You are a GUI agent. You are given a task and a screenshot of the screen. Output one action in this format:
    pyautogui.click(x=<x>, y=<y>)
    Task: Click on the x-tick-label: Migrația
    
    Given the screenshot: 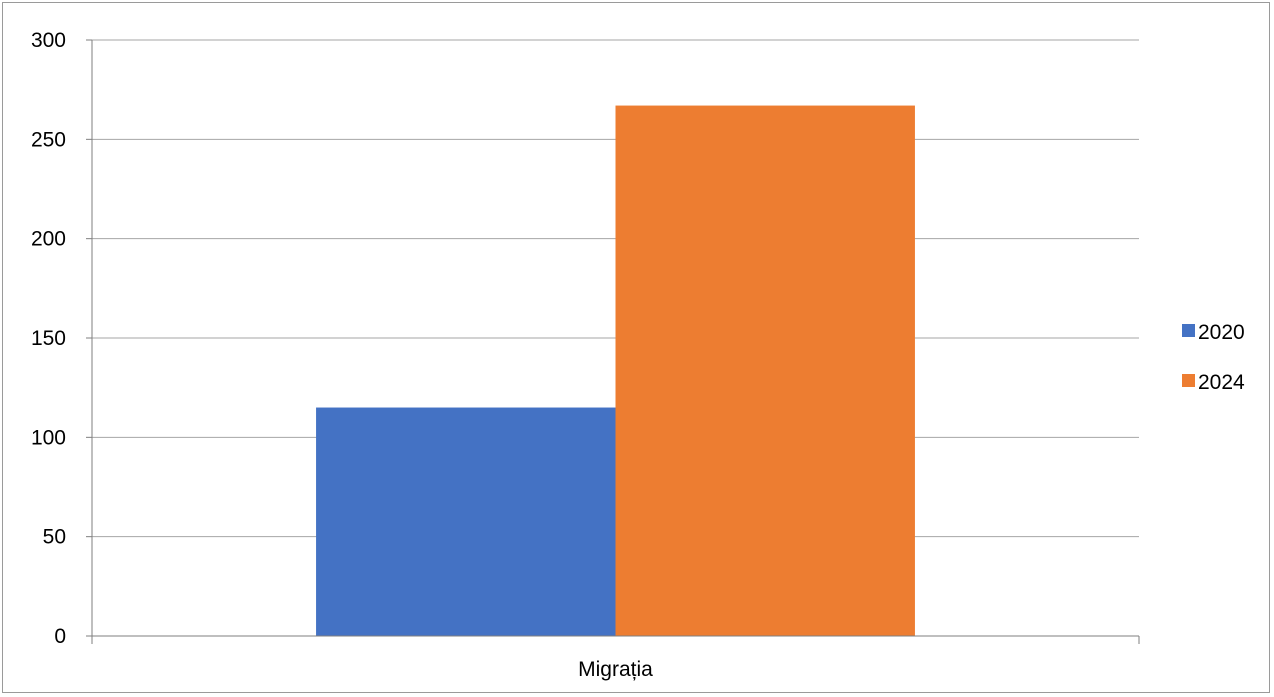 What is the action you would take?
    pyautogui.click(x=615, y=669)
    